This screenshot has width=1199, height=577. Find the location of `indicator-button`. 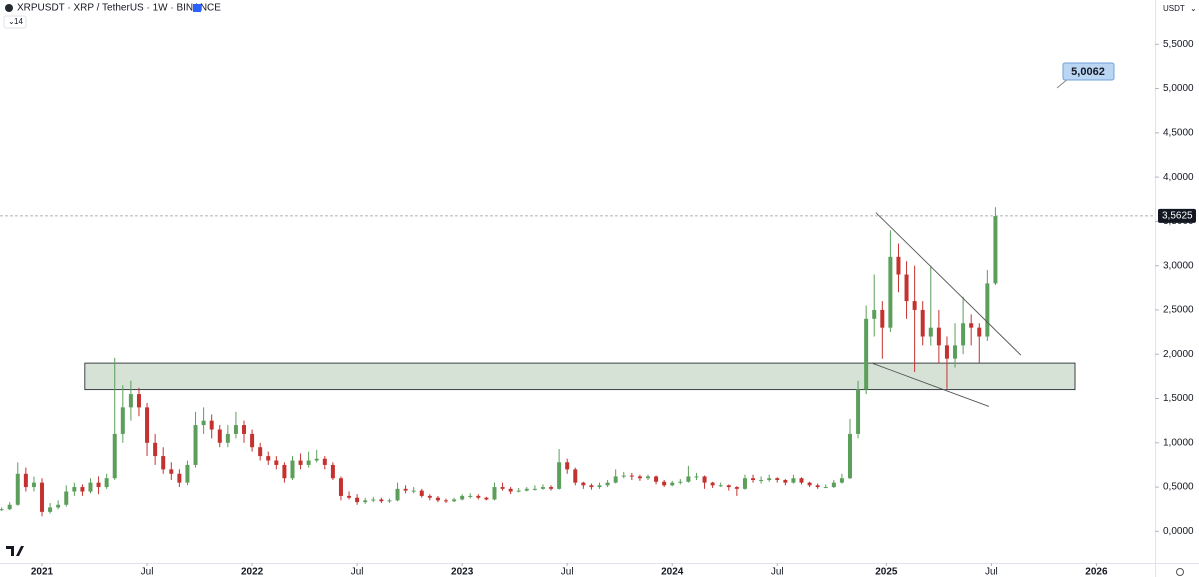

indicator-button is located at coordinates (15, 22).